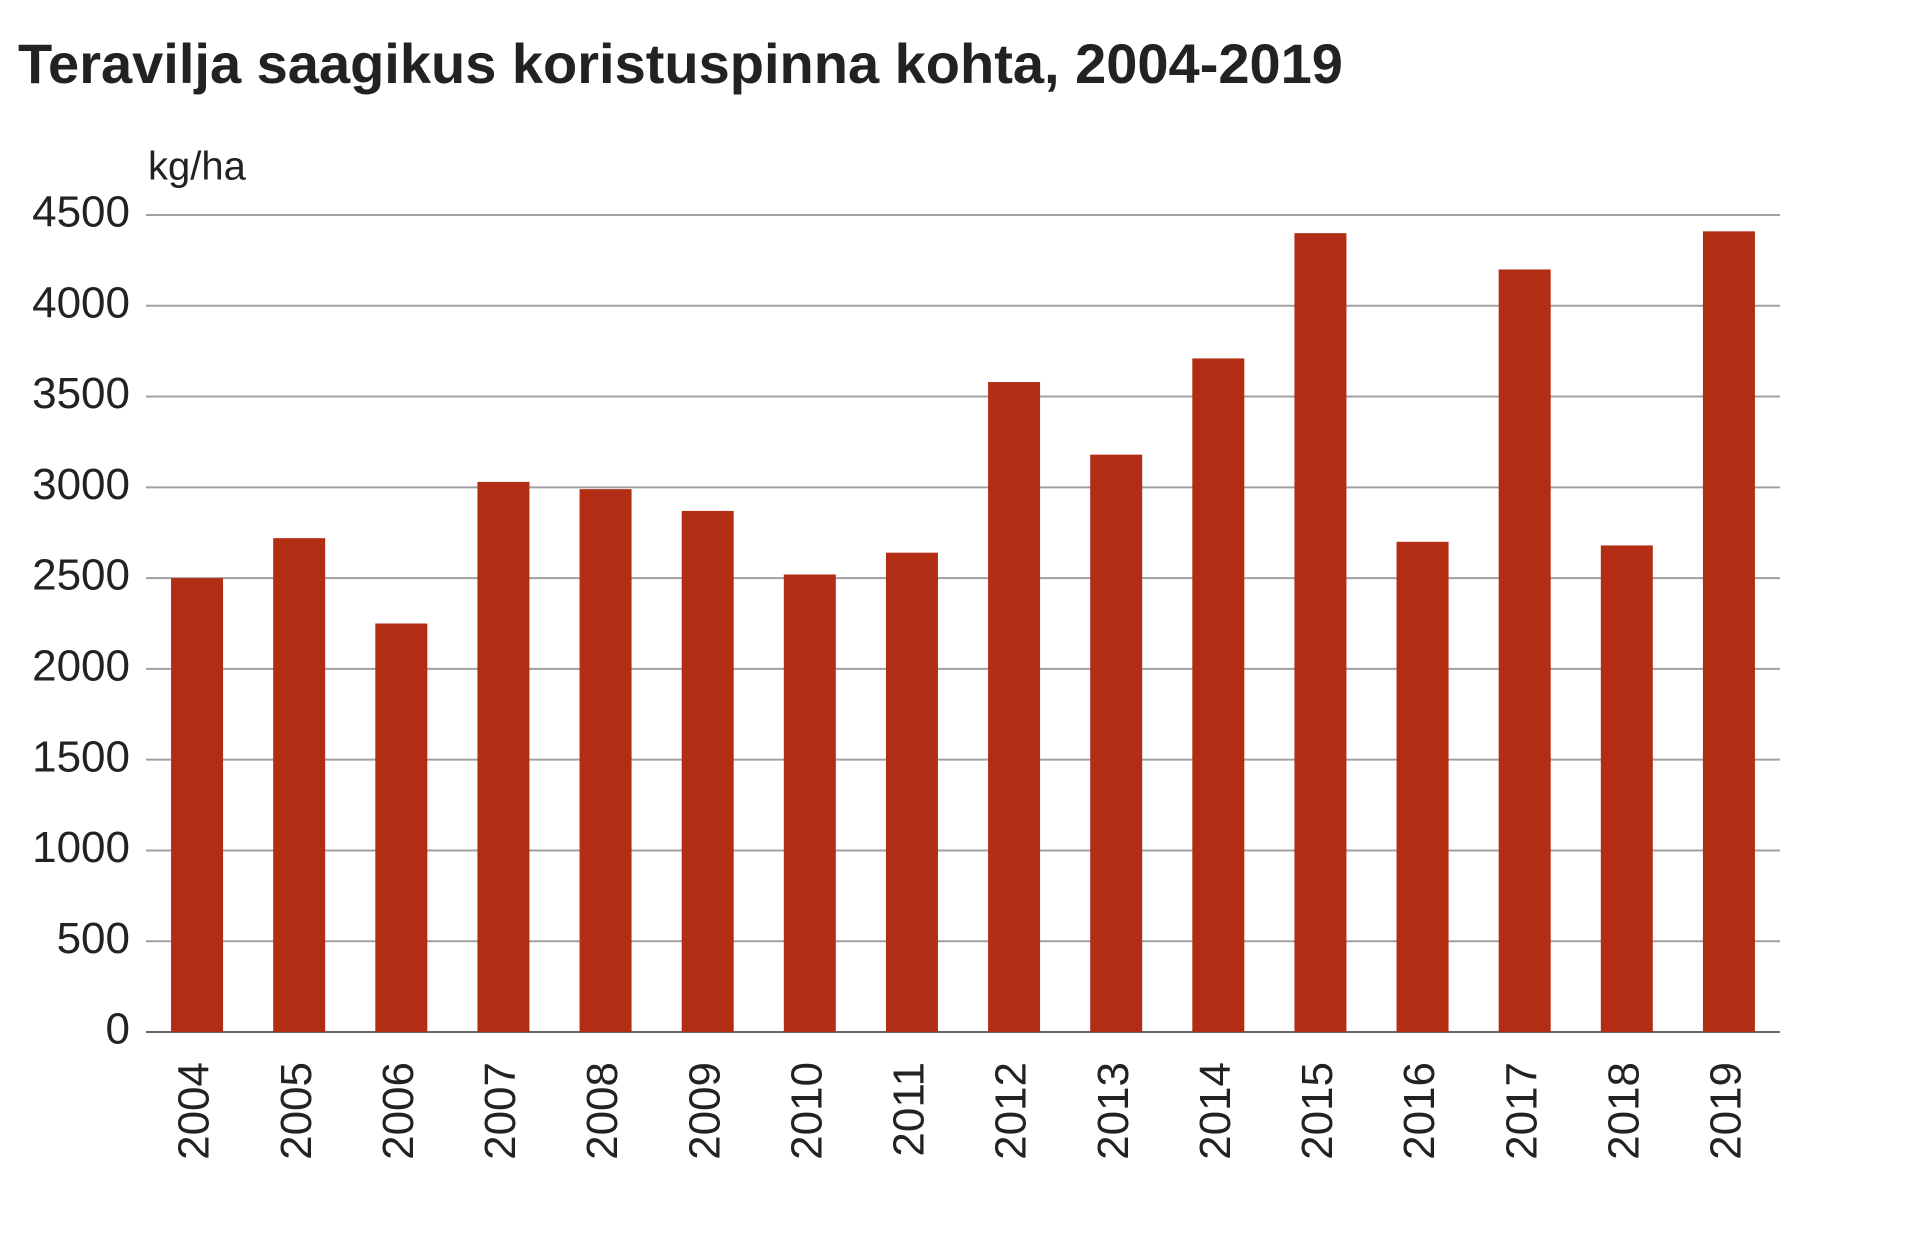 The height and width of the screenshot is (1236, 1920). What do you see at coordinates (500, 1111) in the screenshot?
I see `x-tick-label: 2007` at bounding box center [500, 1111].